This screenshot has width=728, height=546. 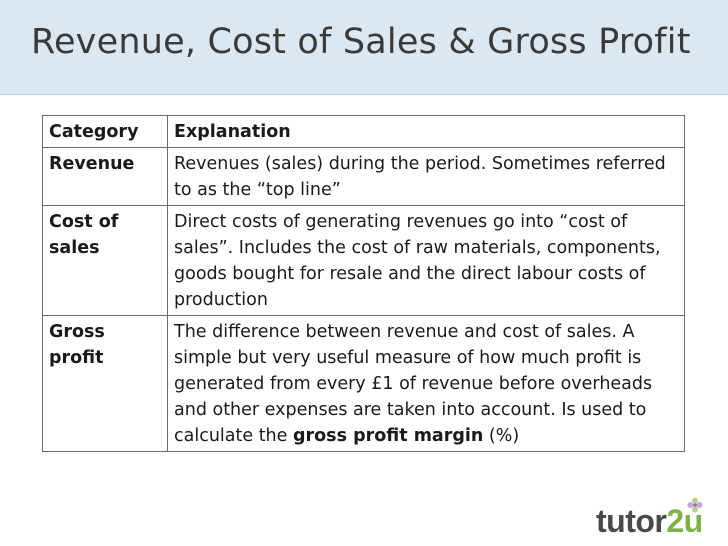 I want to click on row-category: Cost of sales, so click(x=105, y=260).